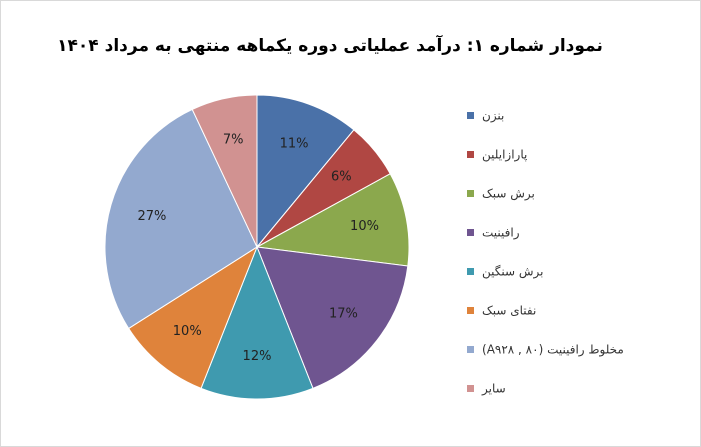  I want to click on legend-label: نفتای سبک, so click(509, 311).